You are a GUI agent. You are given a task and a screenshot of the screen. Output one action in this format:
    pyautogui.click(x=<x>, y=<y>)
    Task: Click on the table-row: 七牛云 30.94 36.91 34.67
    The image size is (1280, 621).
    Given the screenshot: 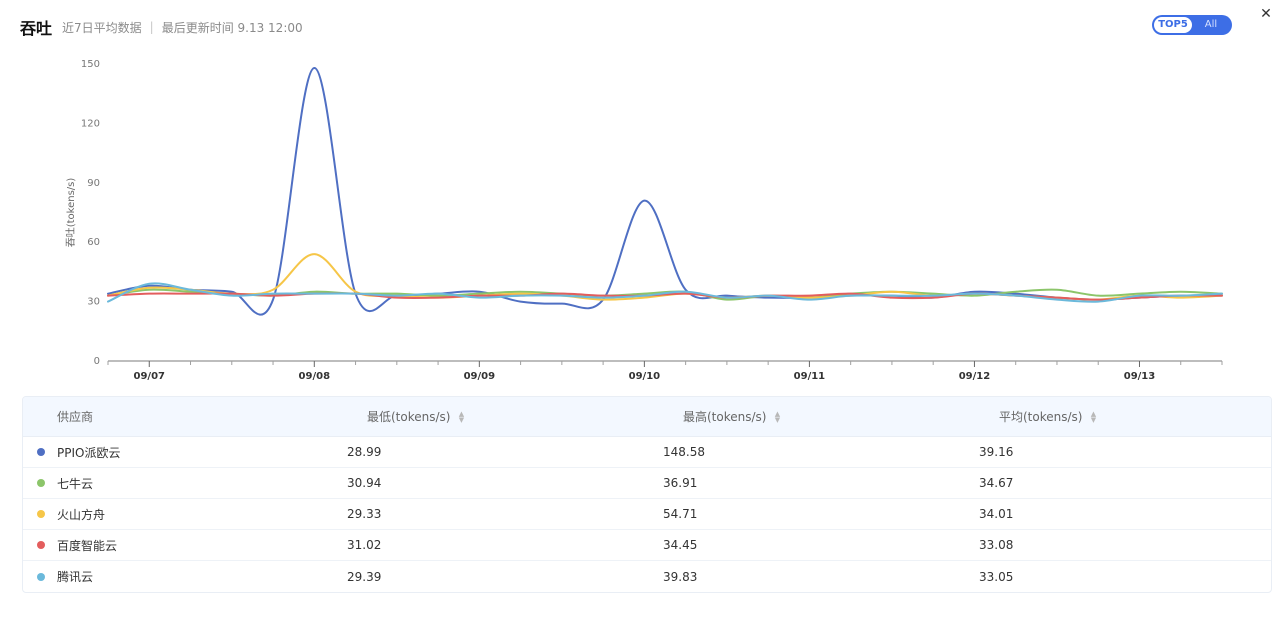 What is the action you would take?
    pyautogui.click(x=647, y=483)
    